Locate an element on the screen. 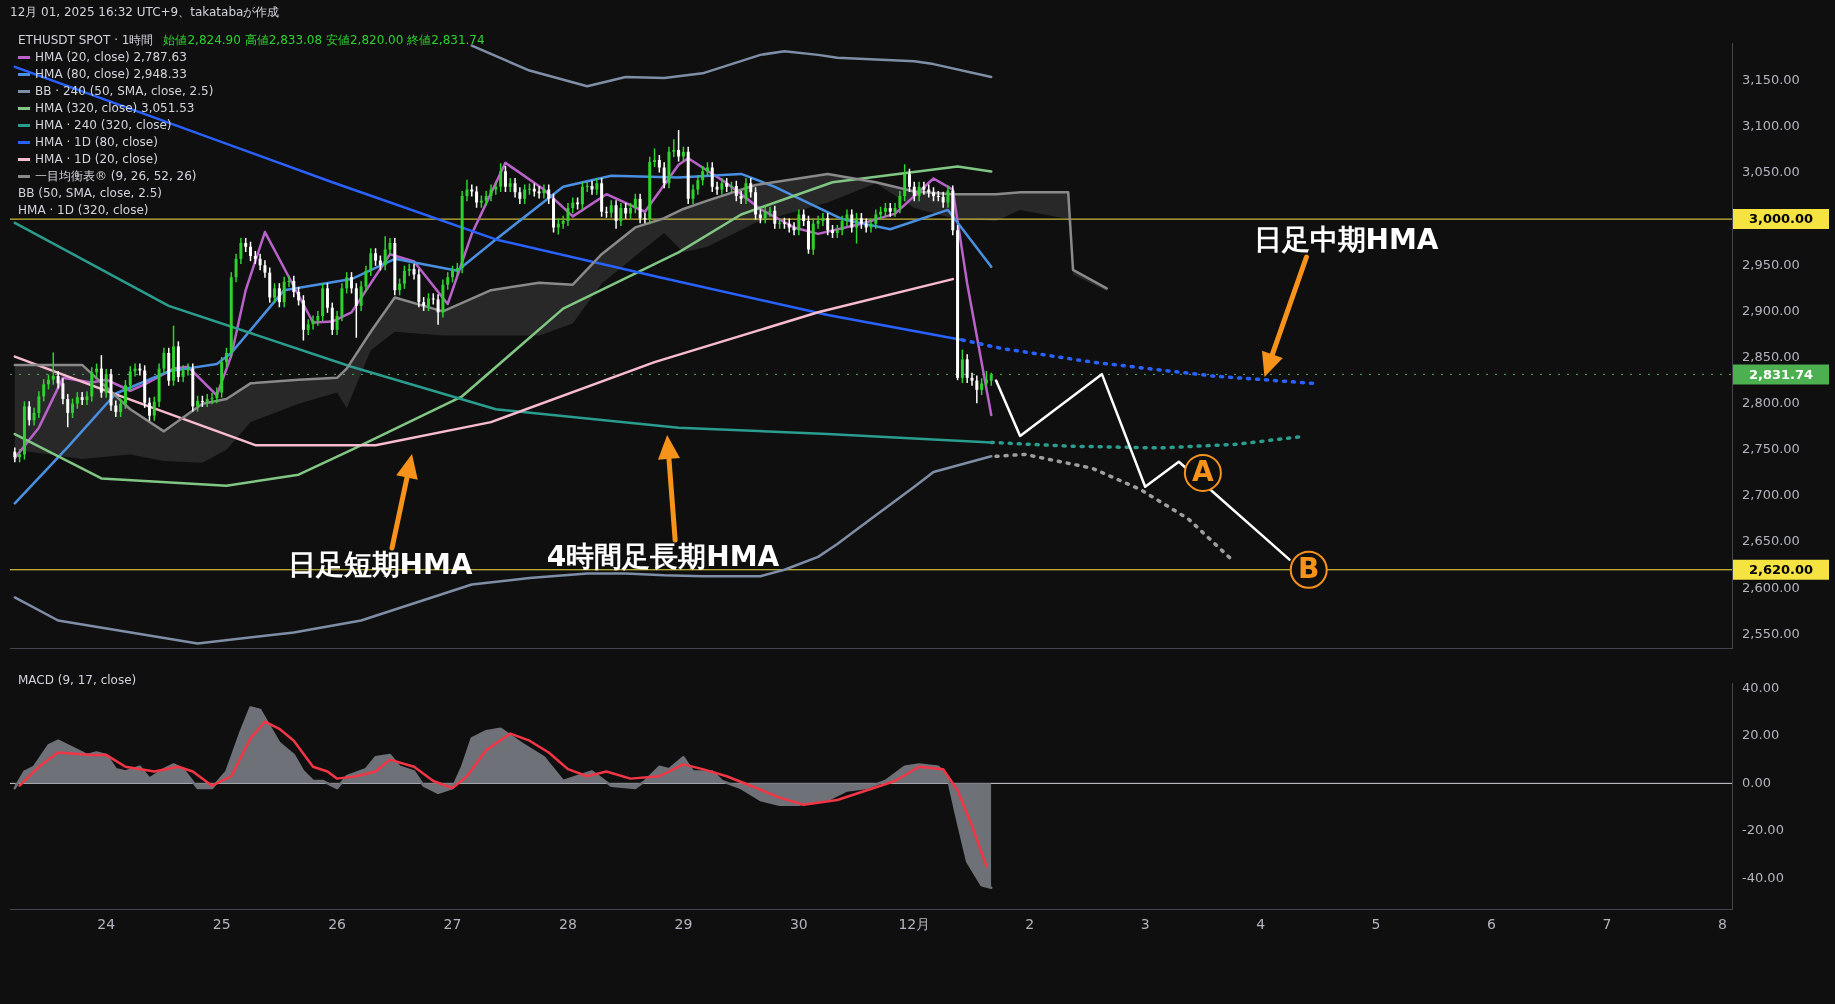 This screenshot has width=1835, height=1004. x-tick-label: 30 is located at coordinates (798, 924).